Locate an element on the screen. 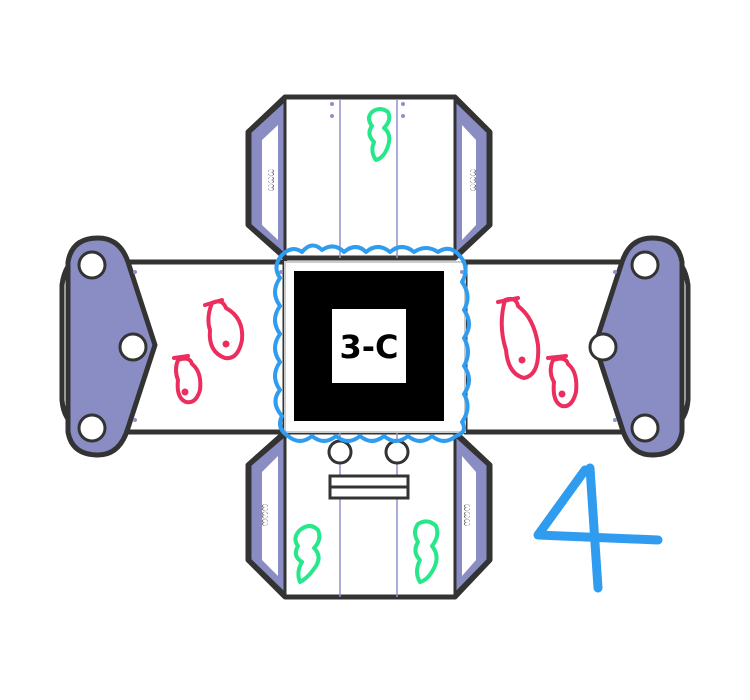 Image resolution: width=750 pixels, height=700 pixels. flap-label-bottom-right: ෆෆෆ is located at coordinates (466, 515).